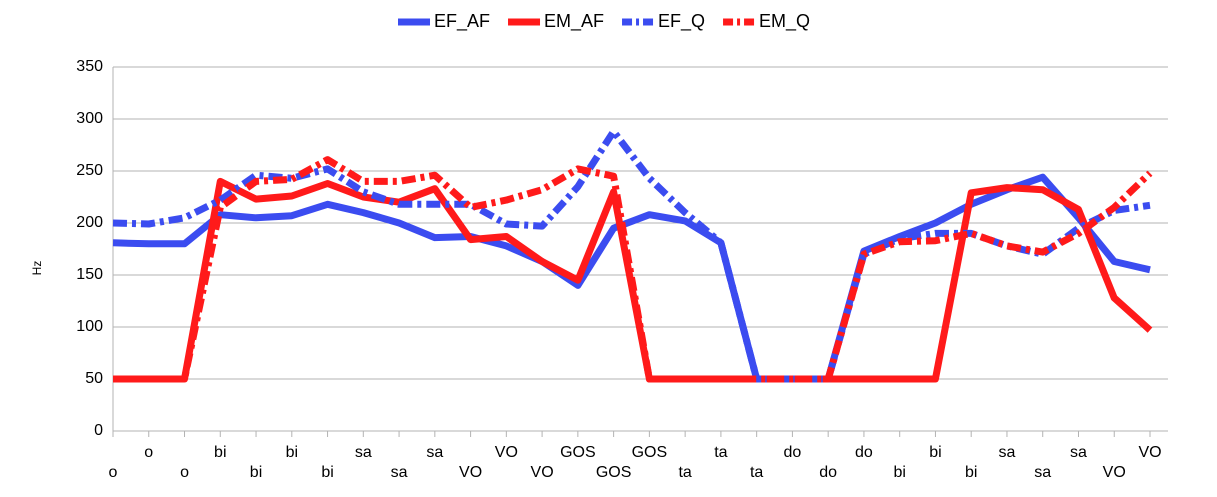 The width and height of the screenshot is (1217, 497). Describe the element at coordinates (784, 21) in the screenshot. I see `legend-label: EM_Q` at that location.